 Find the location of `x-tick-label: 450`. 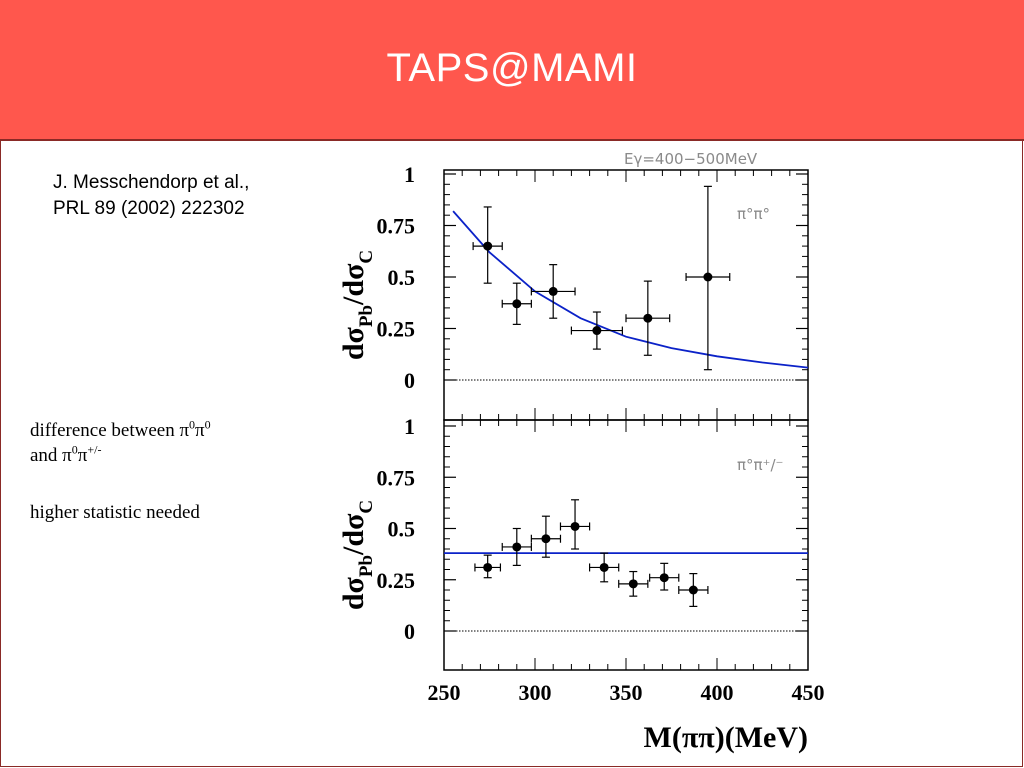

x-tick-label: 450 is located at coordinates (808, 692).